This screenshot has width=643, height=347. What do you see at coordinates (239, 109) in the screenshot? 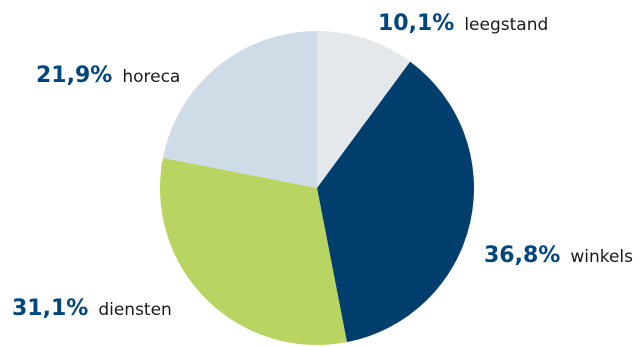
I see `slice-horeca` at bounding box center [239, 109].